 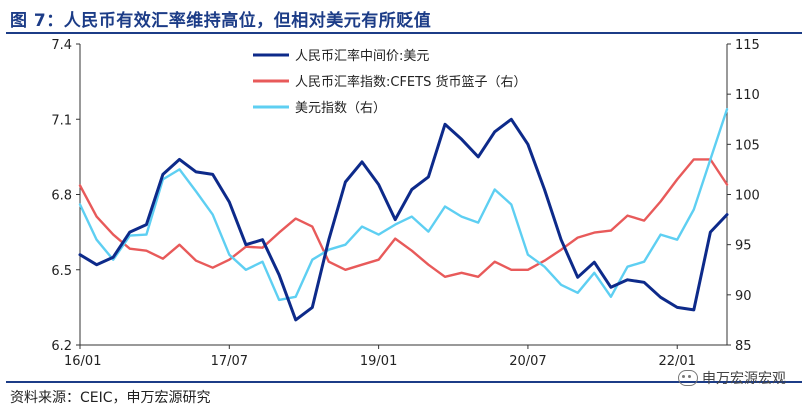 What do you see at coordinates (221, 21) in the screenshot?
I see `chart-title: 图 7：人民币有效汇率维持高位，但相对美元有所贬值` at bounding box center [221, 21].